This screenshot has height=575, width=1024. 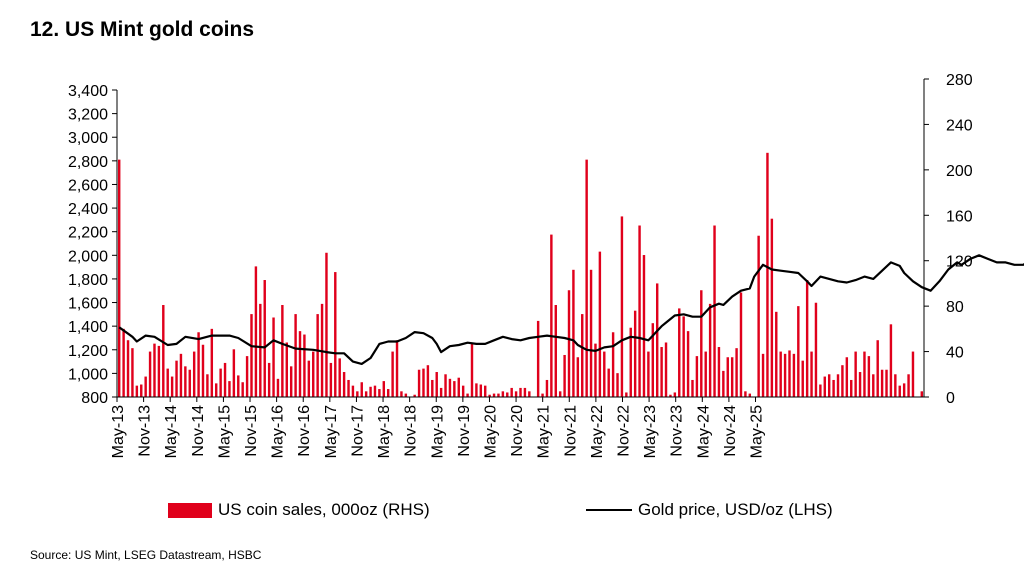 I want to click on x-tick-label: May-24, so click(x=703, y=431).